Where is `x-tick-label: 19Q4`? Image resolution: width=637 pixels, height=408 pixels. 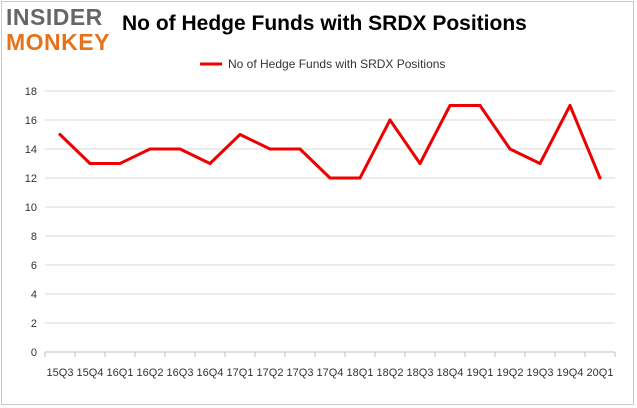
x-tick-label: 19Q4 is located at coordinates (570, 373).